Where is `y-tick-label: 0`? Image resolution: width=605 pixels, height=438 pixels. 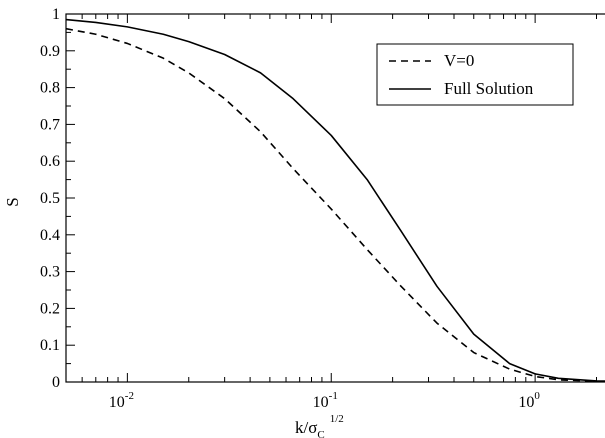
y-tick-label: 0 is located at coordinates (56, 382).